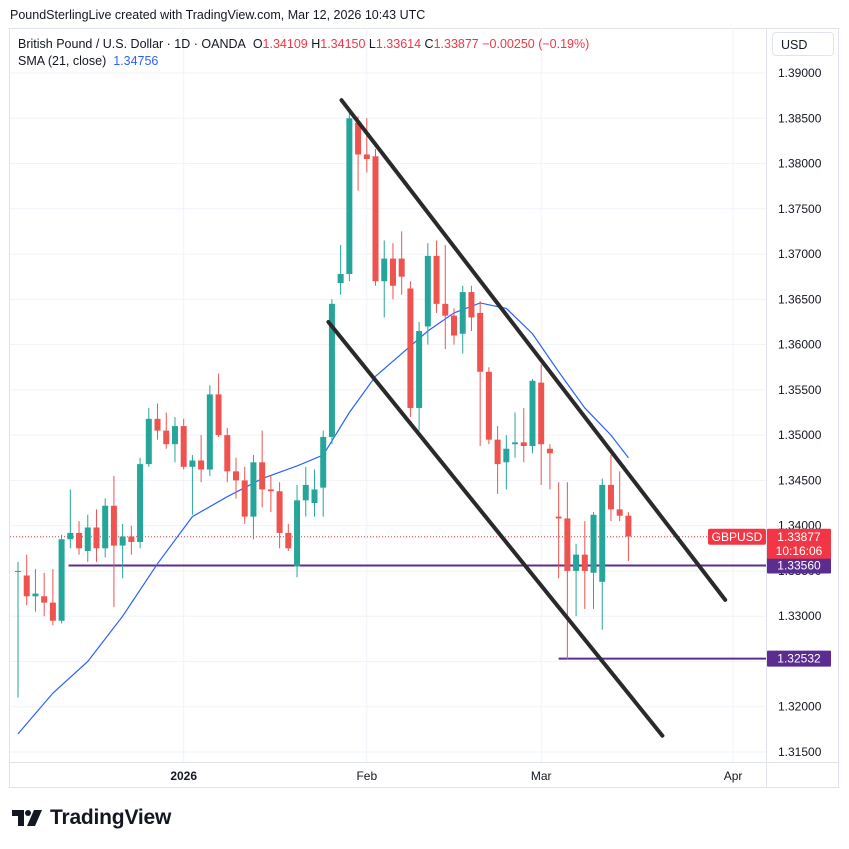  I want to click on last-price-tag, so click(799, 543).